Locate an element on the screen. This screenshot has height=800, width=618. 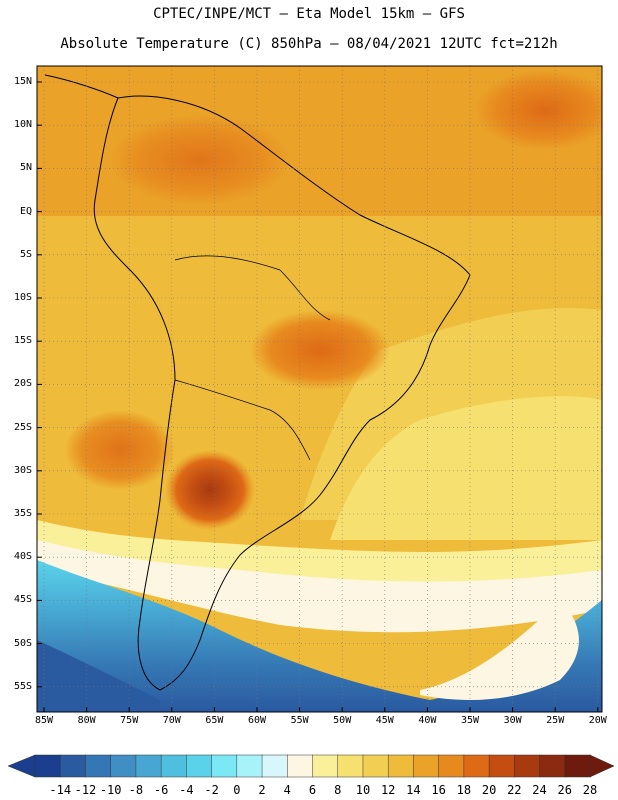
colorbar-label: -8 is located at coordinates (136, 790).